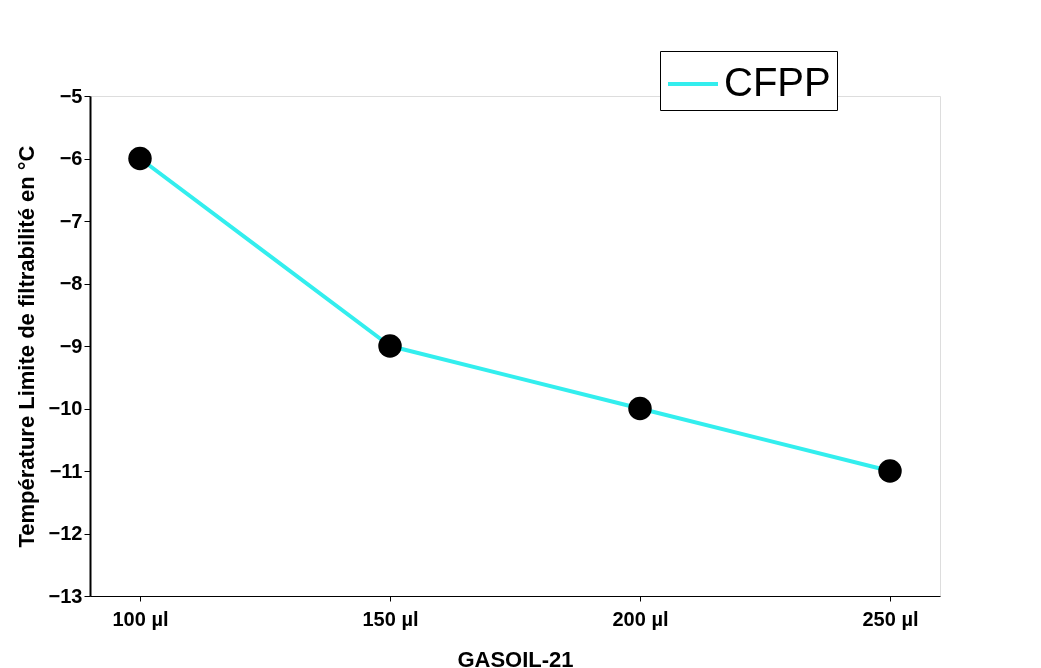 This screenshot has width=1041, height=668. What do you see at coordinates (71, 158) in the screenshot?
I see `y-tick-label: −6` at bounding box center [71, 158].